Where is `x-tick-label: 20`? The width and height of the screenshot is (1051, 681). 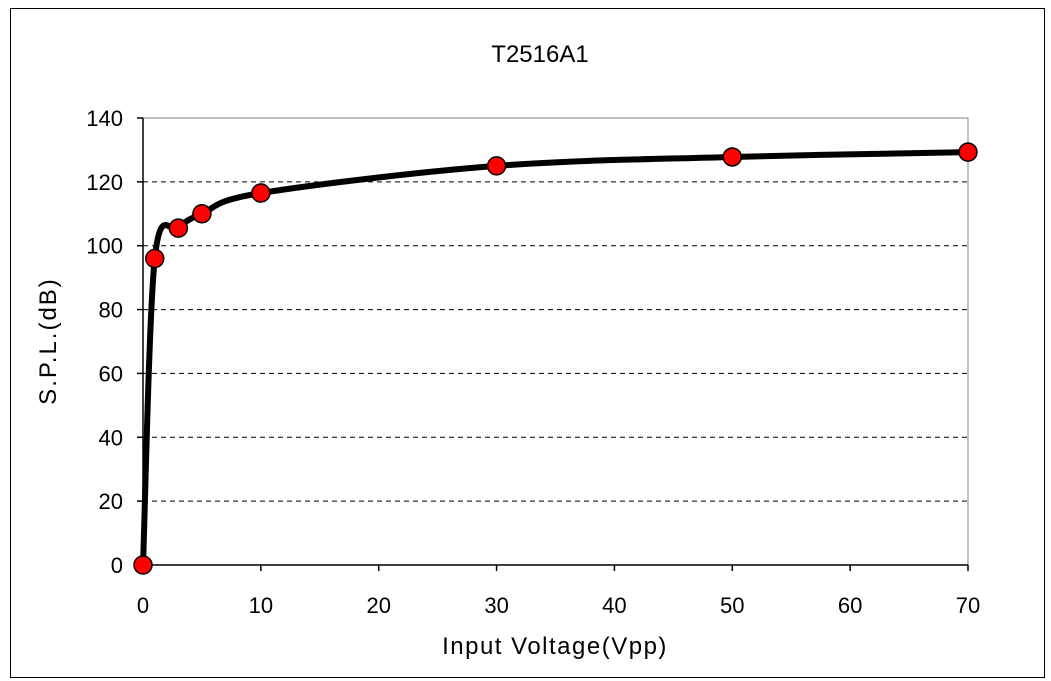
x-tick-label: 20 is located at coordinates (378, 605).